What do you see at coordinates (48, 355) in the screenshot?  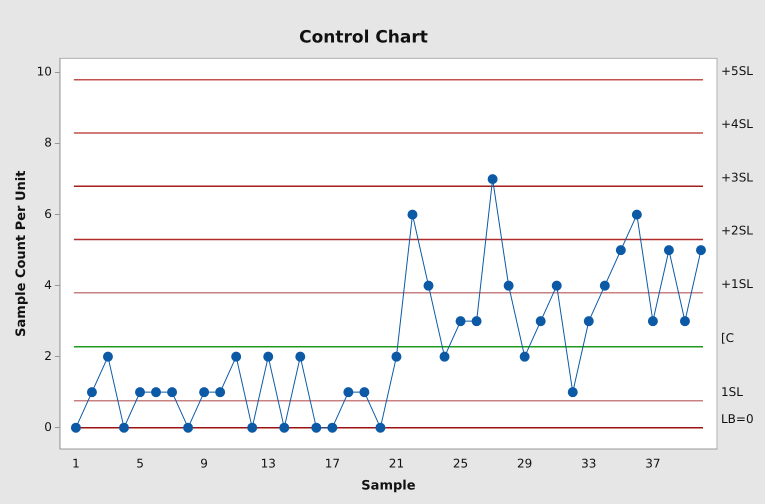 I see `y-tick-label: 2` at bounding box center [48, 355].